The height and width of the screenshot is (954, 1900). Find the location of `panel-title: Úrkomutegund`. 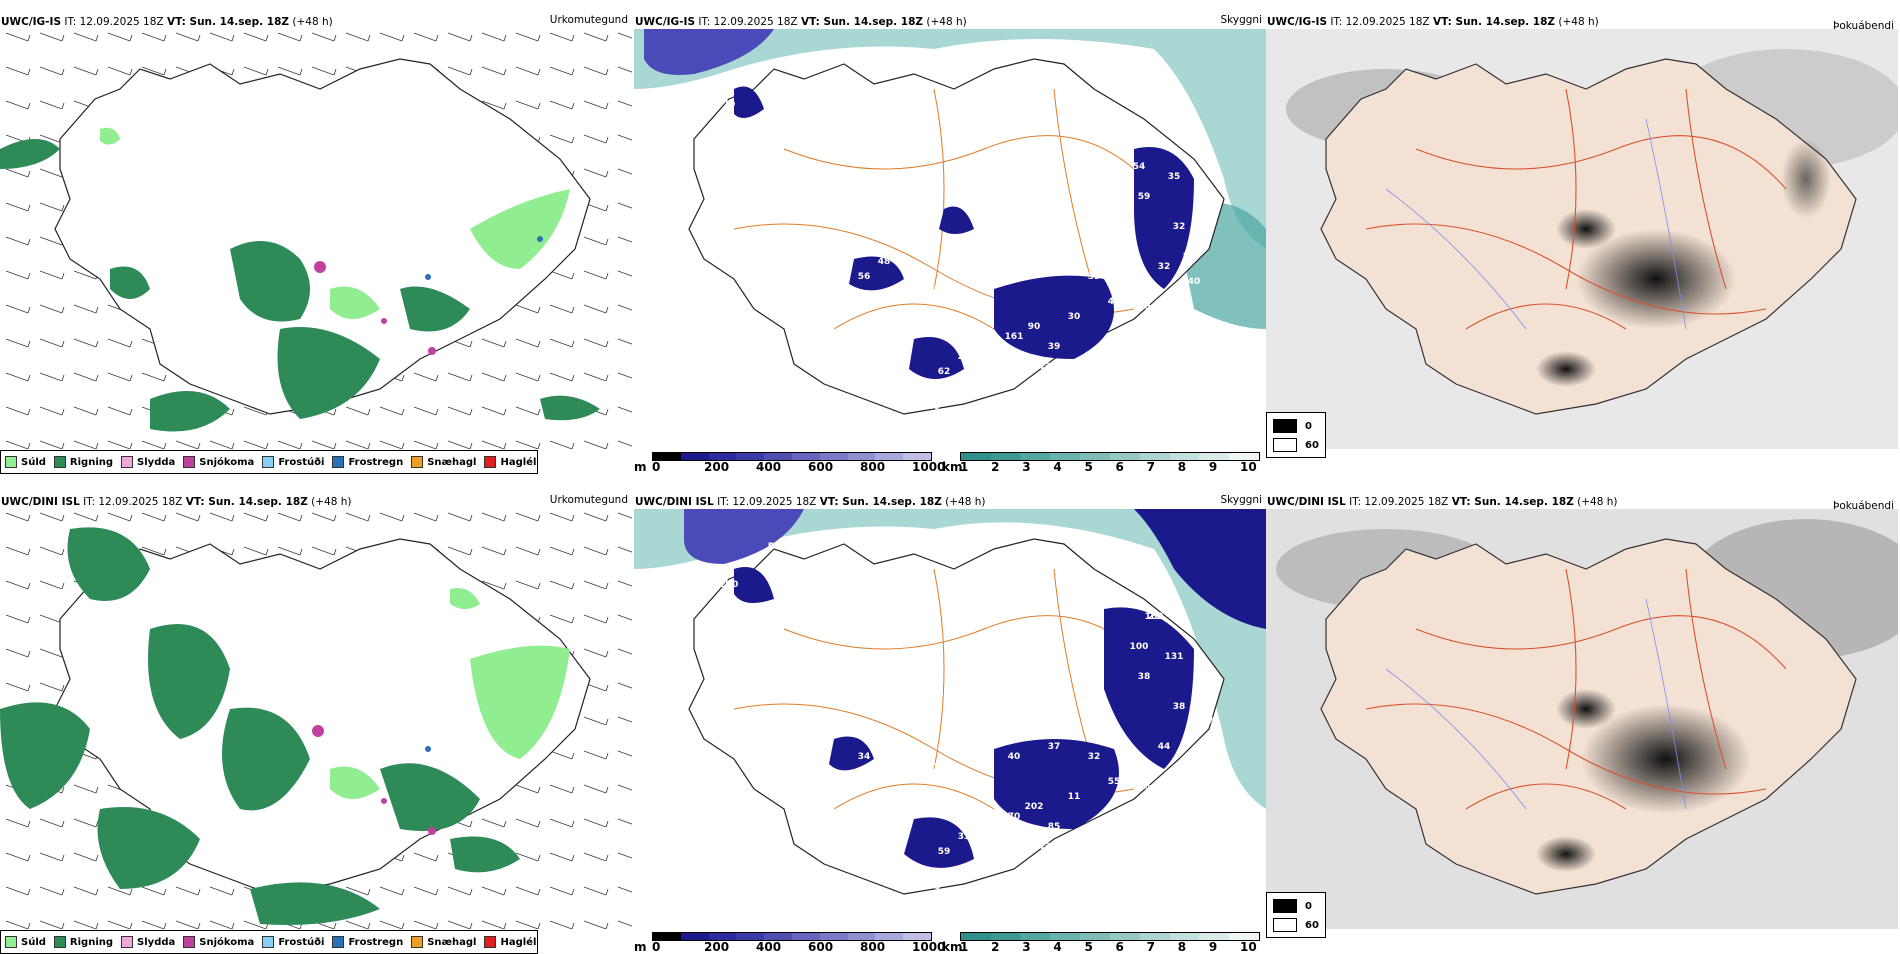

panel-title: Úrkomutegund is located at coordinates (588, 500).